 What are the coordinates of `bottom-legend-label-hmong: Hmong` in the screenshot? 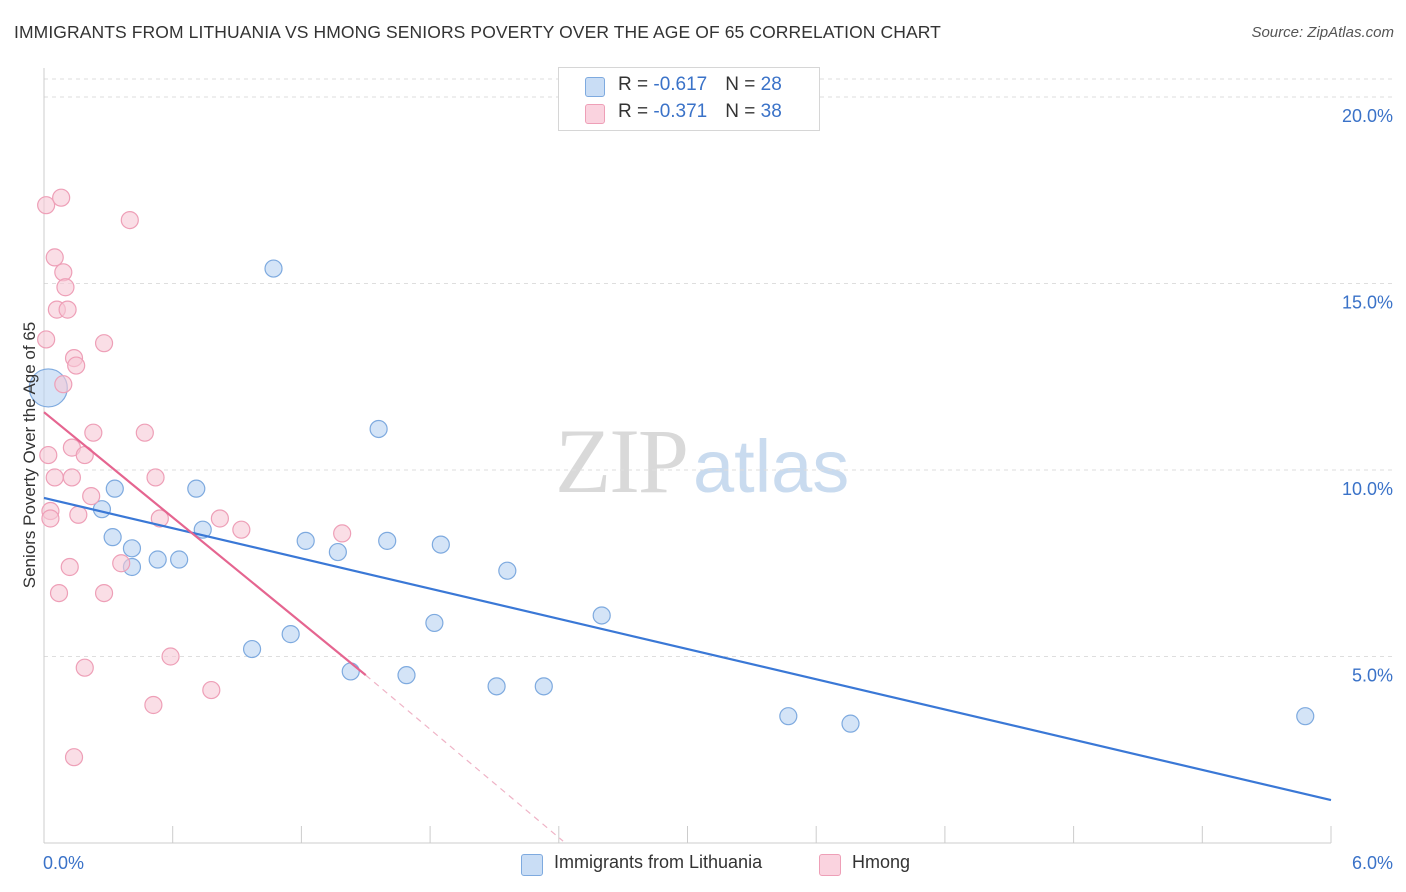 It's located at (881, 862).